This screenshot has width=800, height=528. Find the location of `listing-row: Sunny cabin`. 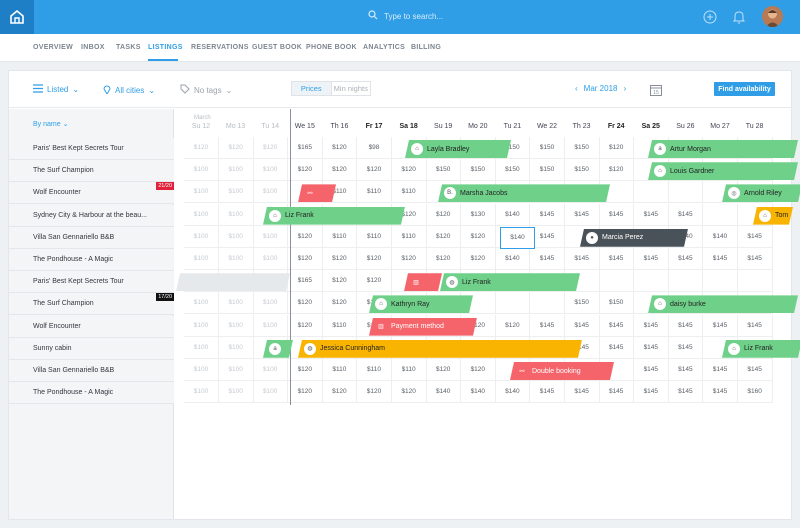

listing-row: Sunny cabin is located at coordinates (91, 348).